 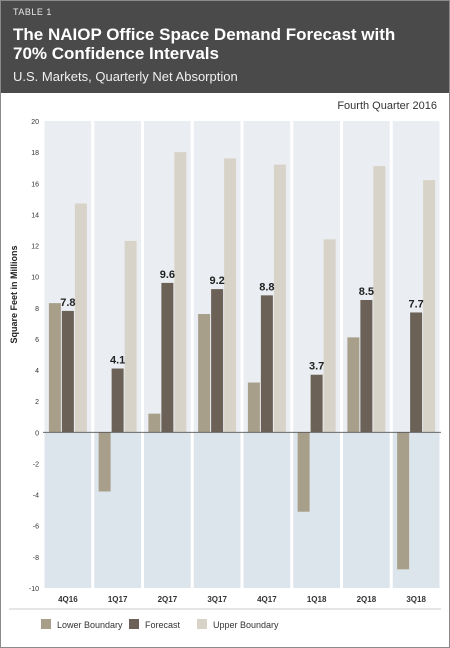 What do you see at coordinates (387, 106) in the screenshot?
I see `quarter-note: Fourth Quarter 2016` at bounding box center [387, 106].